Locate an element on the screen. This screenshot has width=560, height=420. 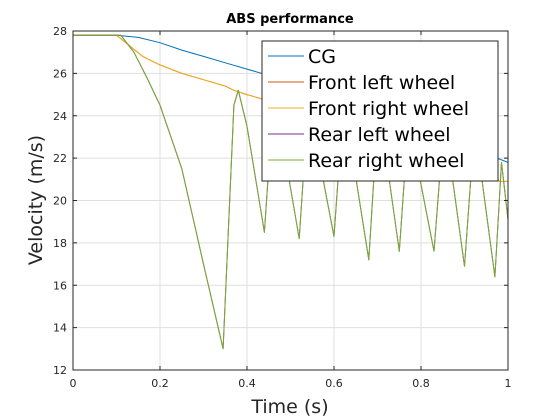
y-tick-label: 26 is located at coordinates (60, 73).